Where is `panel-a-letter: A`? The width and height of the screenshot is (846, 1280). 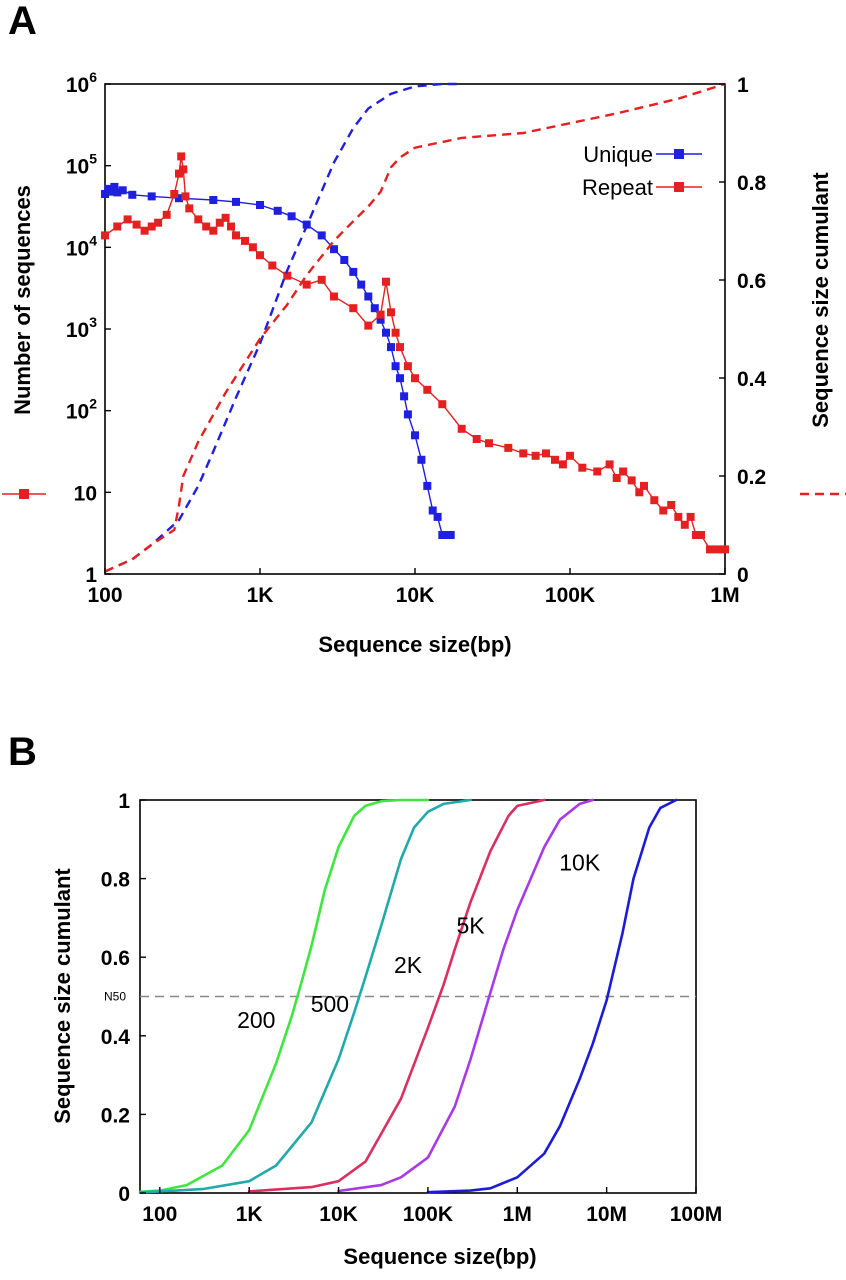
panel-a-letter: A is located at coordinates (22, 21).